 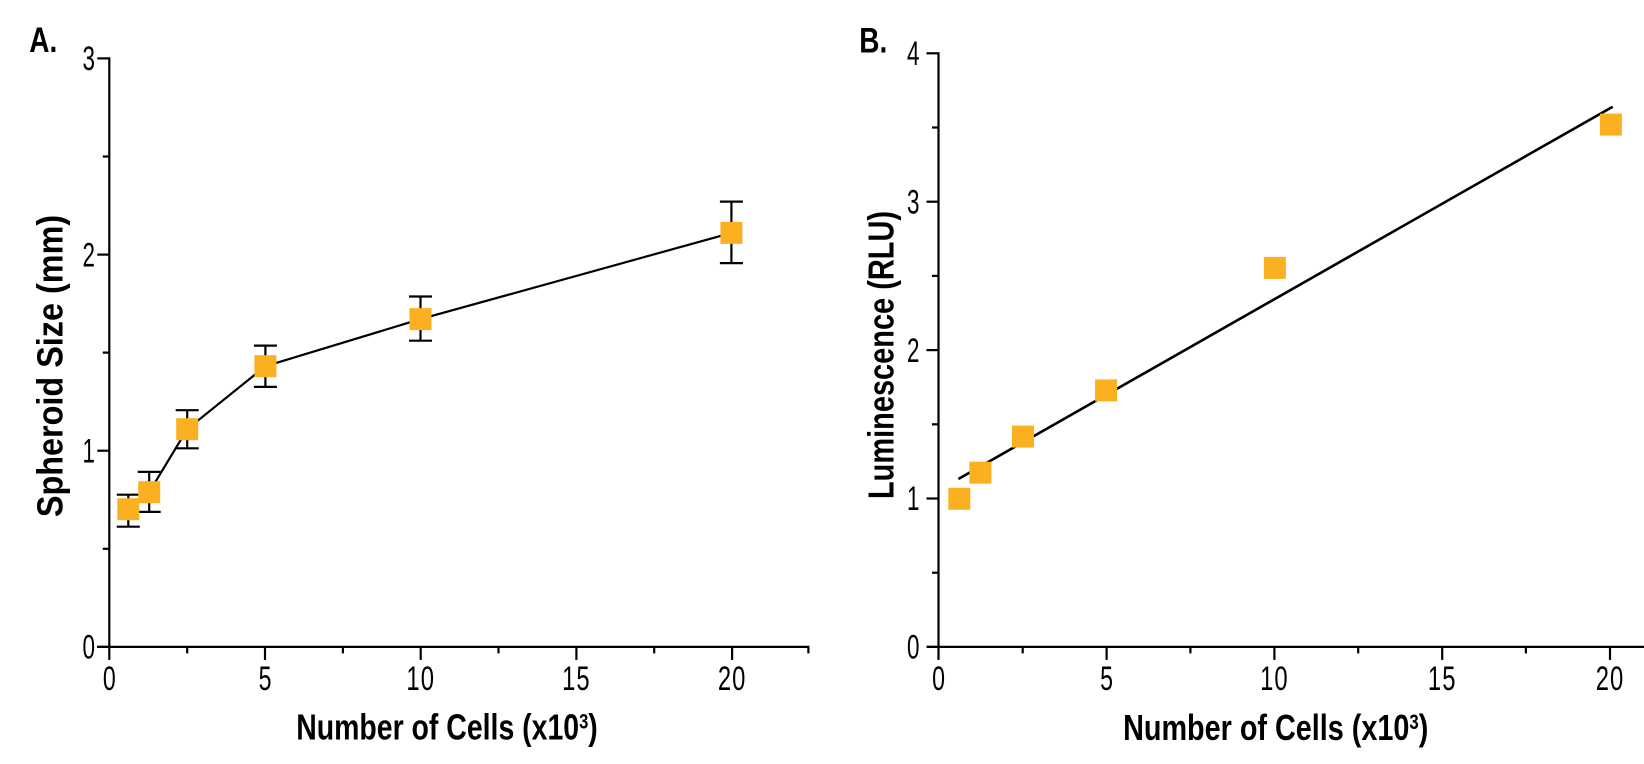 I want to click on svg-text: 4, so click(x=913, y=54).